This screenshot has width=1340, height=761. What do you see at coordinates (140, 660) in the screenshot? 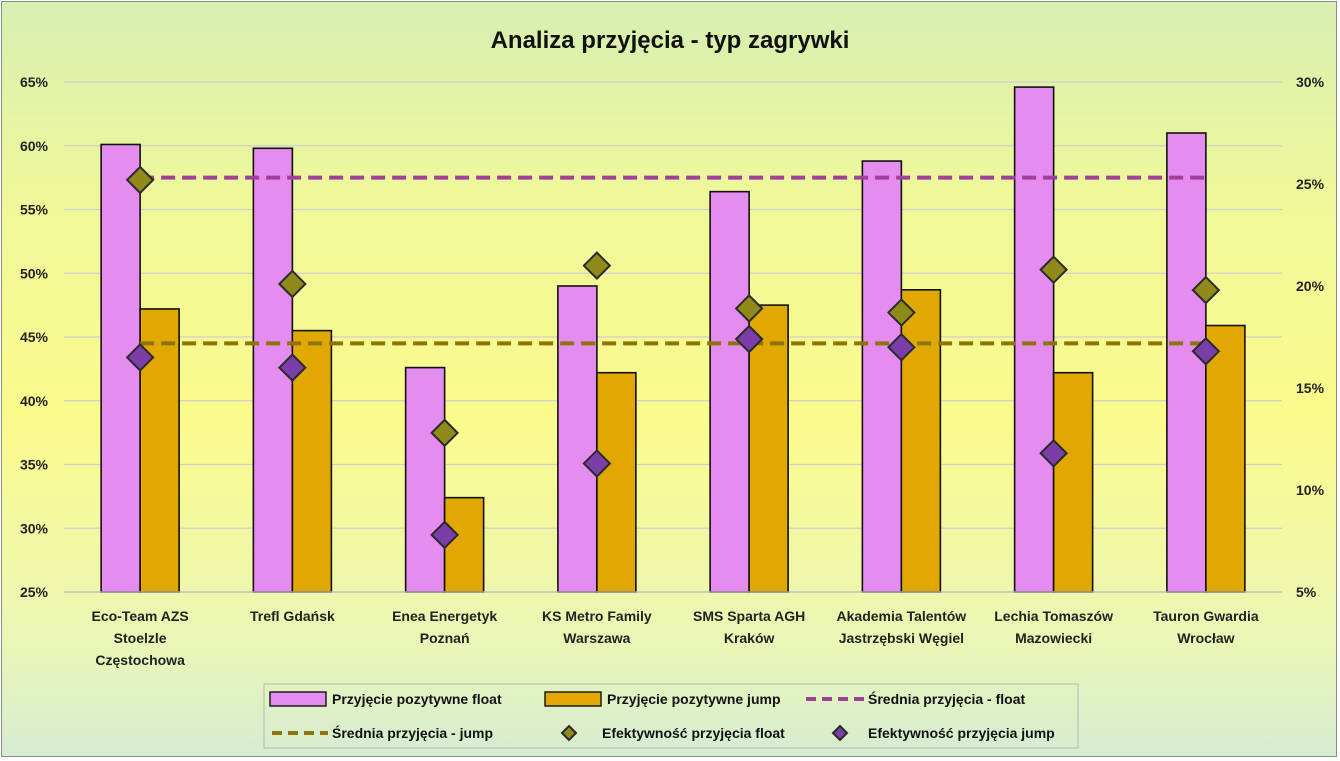
I see `x-tick-label: Częstochowa` at bounding box center [140, 660].